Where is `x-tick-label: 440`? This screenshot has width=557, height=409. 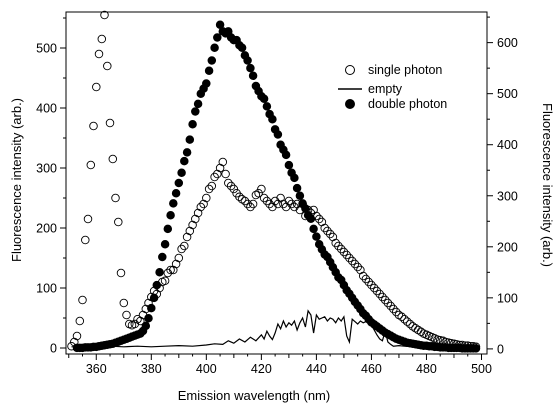
x-tick-label: 440 is located at coordinates (316, 369).